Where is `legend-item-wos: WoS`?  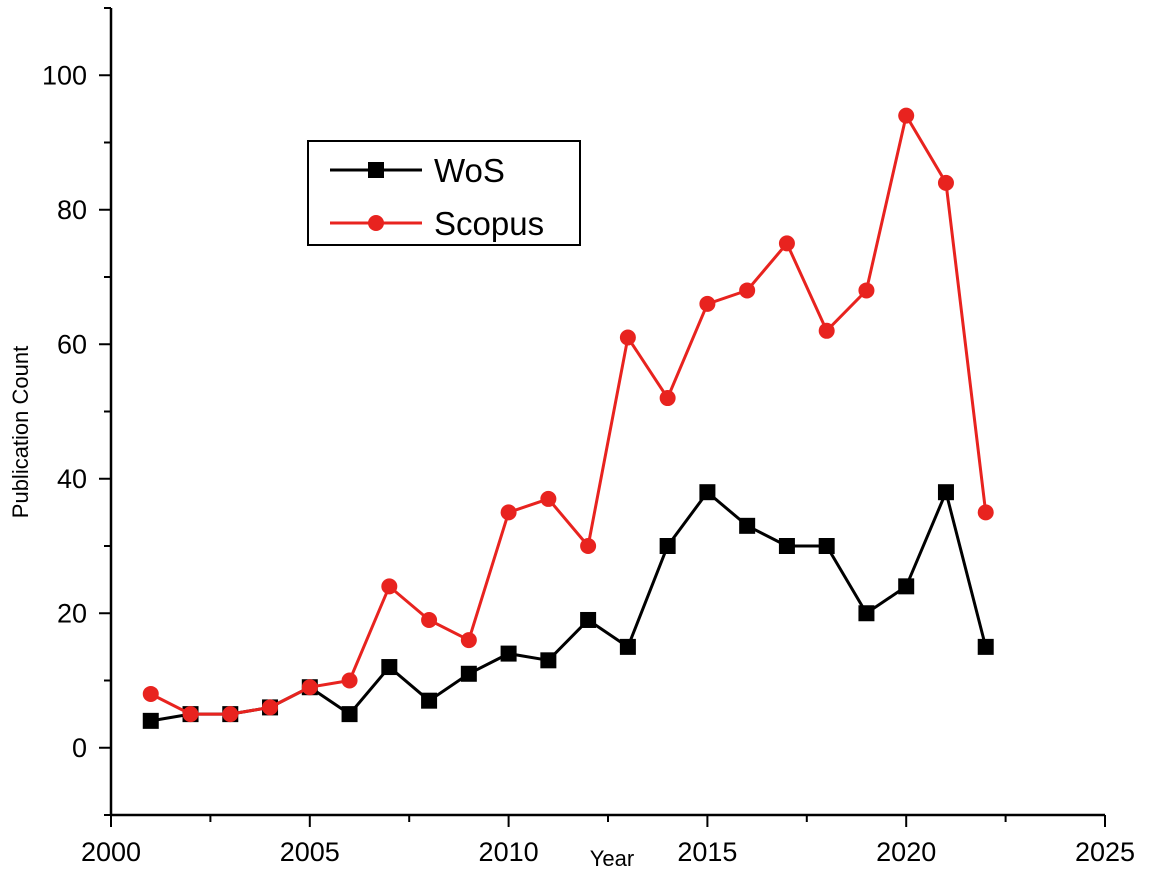
legend-item-wos: WoS is located at coordinates (417, 170).